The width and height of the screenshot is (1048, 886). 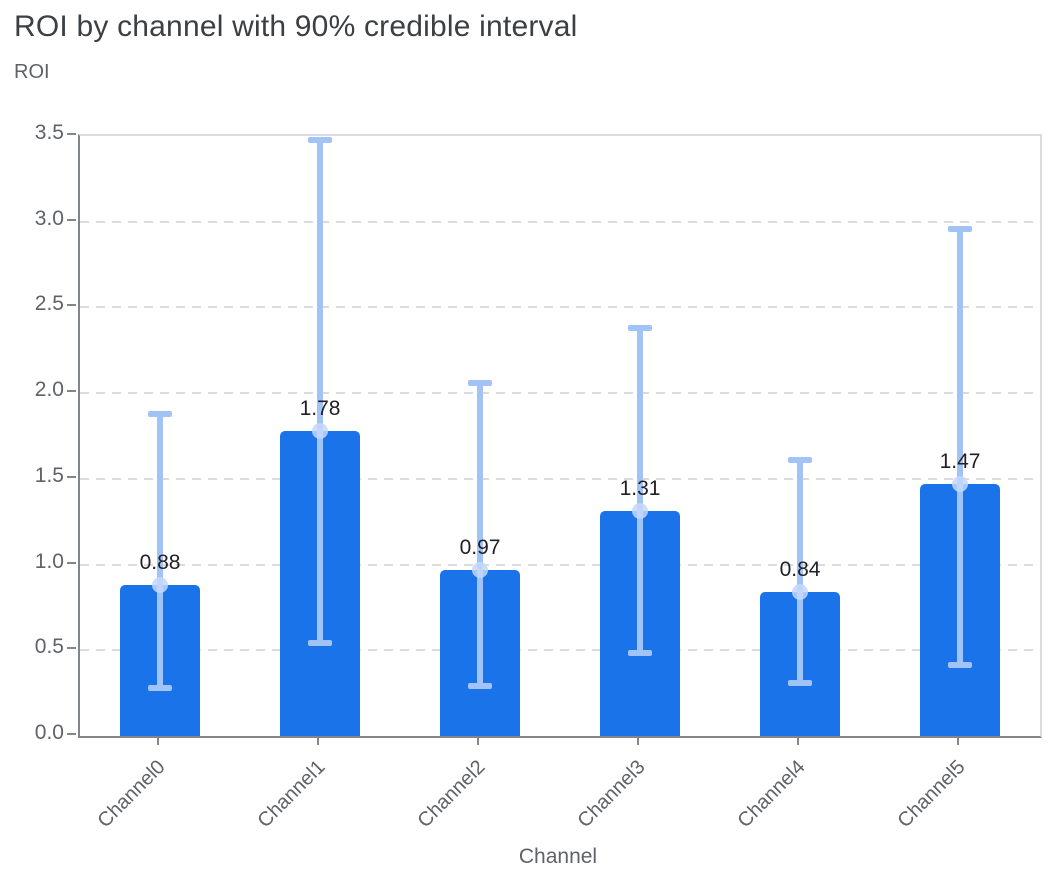 I want to click on y-tick-label: 1.5, so click(x=49, y=475).